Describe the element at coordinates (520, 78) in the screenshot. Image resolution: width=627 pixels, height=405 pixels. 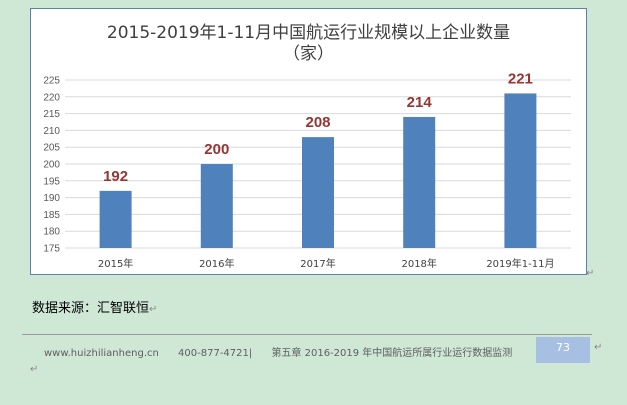
I see `data-label: 221` at that location.